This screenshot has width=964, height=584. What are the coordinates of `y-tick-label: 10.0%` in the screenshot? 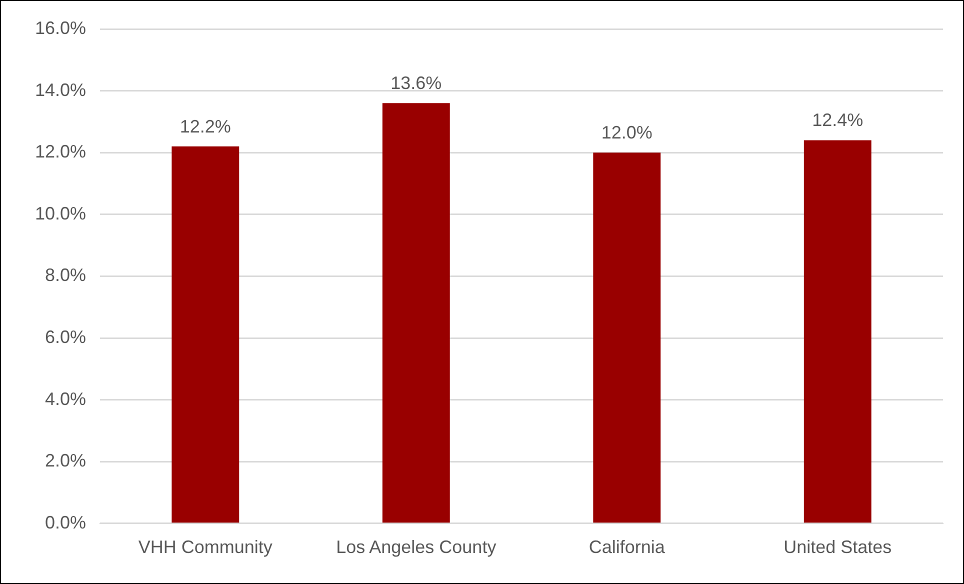 It's located at (60, 213).